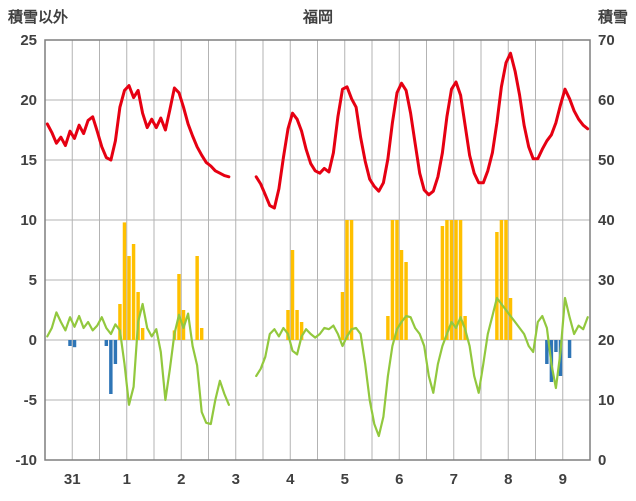  Describe the element at coordinates (30, 400) in the screenshot. I see `svg-text: -5` at that location.